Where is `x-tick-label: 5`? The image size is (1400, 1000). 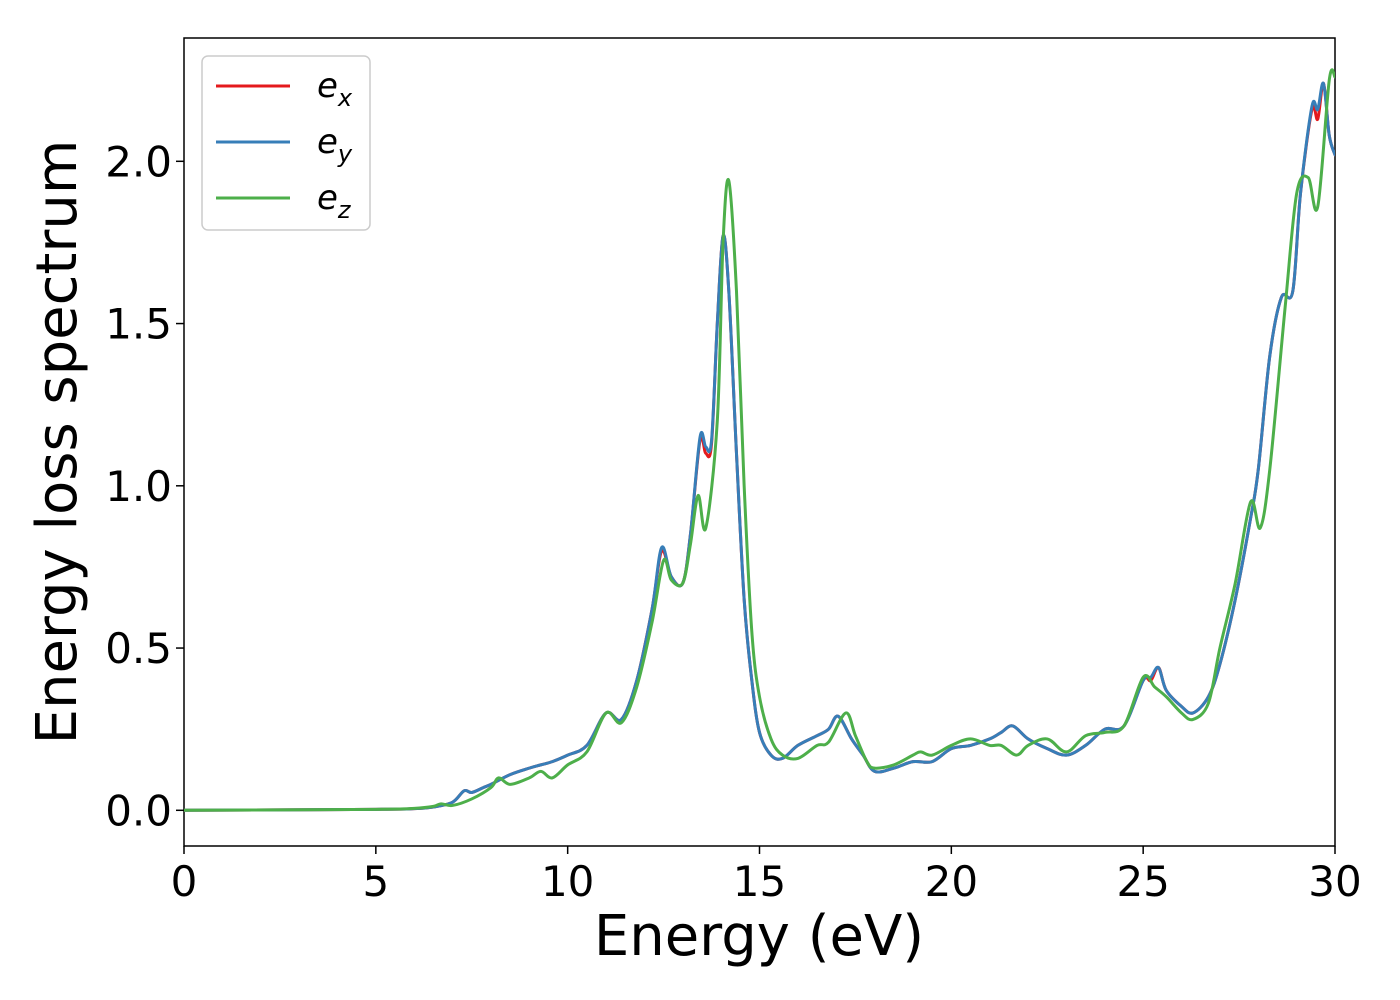
x-tick-label: 5 is located at coordinates (375, 881).